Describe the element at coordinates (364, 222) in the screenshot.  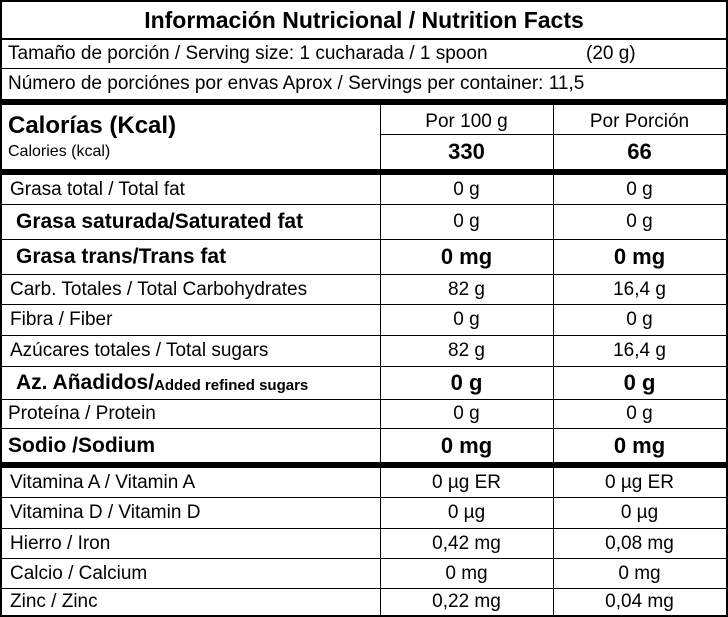
I see `table-row: Grasa saturada/Saturated fat 0 g 0 g` at that location.